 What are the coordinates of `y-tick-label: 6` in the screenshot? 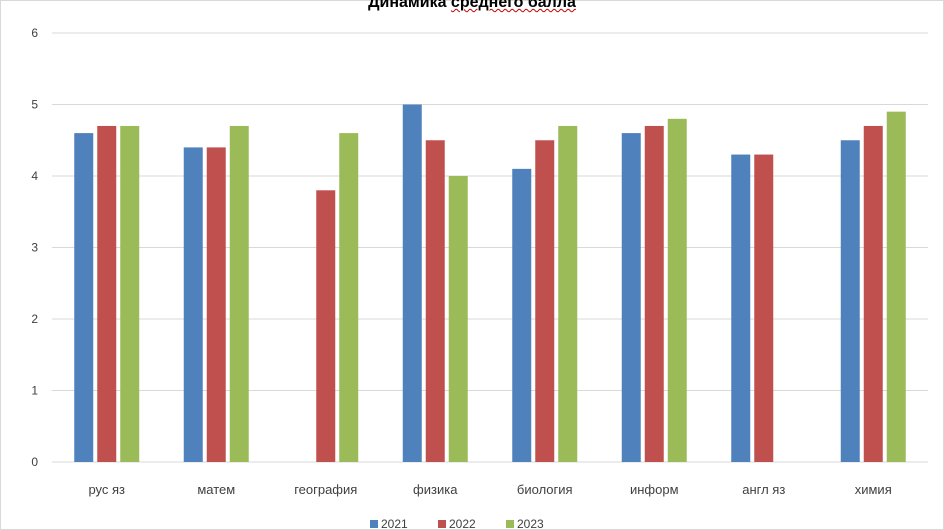 It's located at (34, 33).